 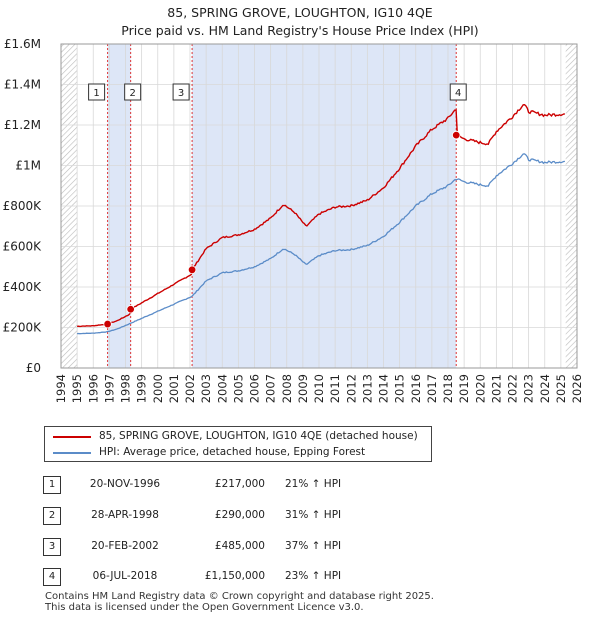 What do you see at coordinates (125, 546) in the screenshot?
I see `transaction-date: 20-FEB-2002` at bounding box center [125, 546].